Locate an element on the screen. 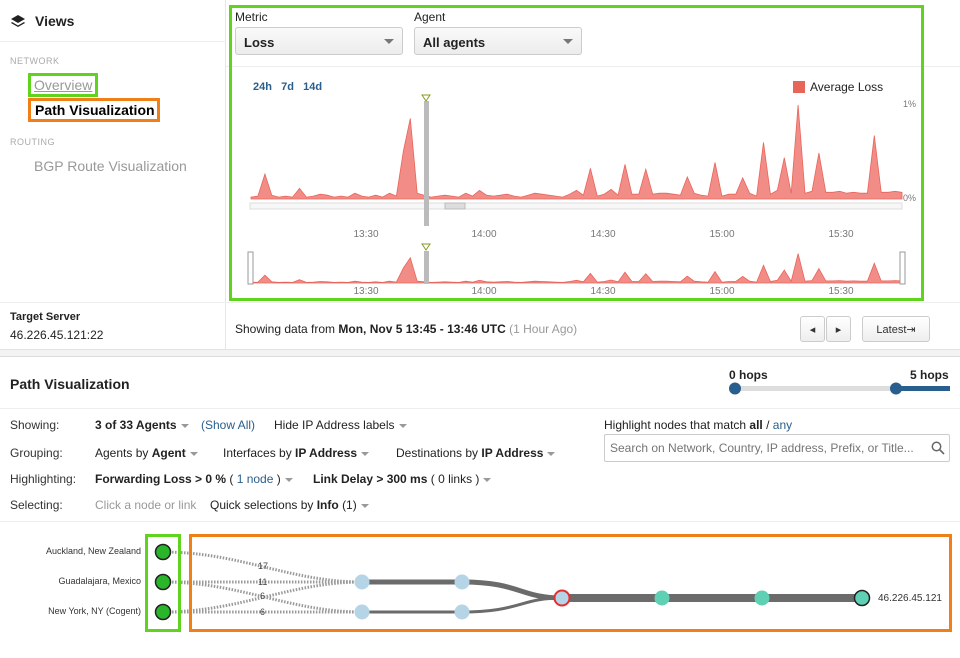 The width and height of the screenshot is (960, 658). showing-label: Showing: is located at coordinates (35, 425).